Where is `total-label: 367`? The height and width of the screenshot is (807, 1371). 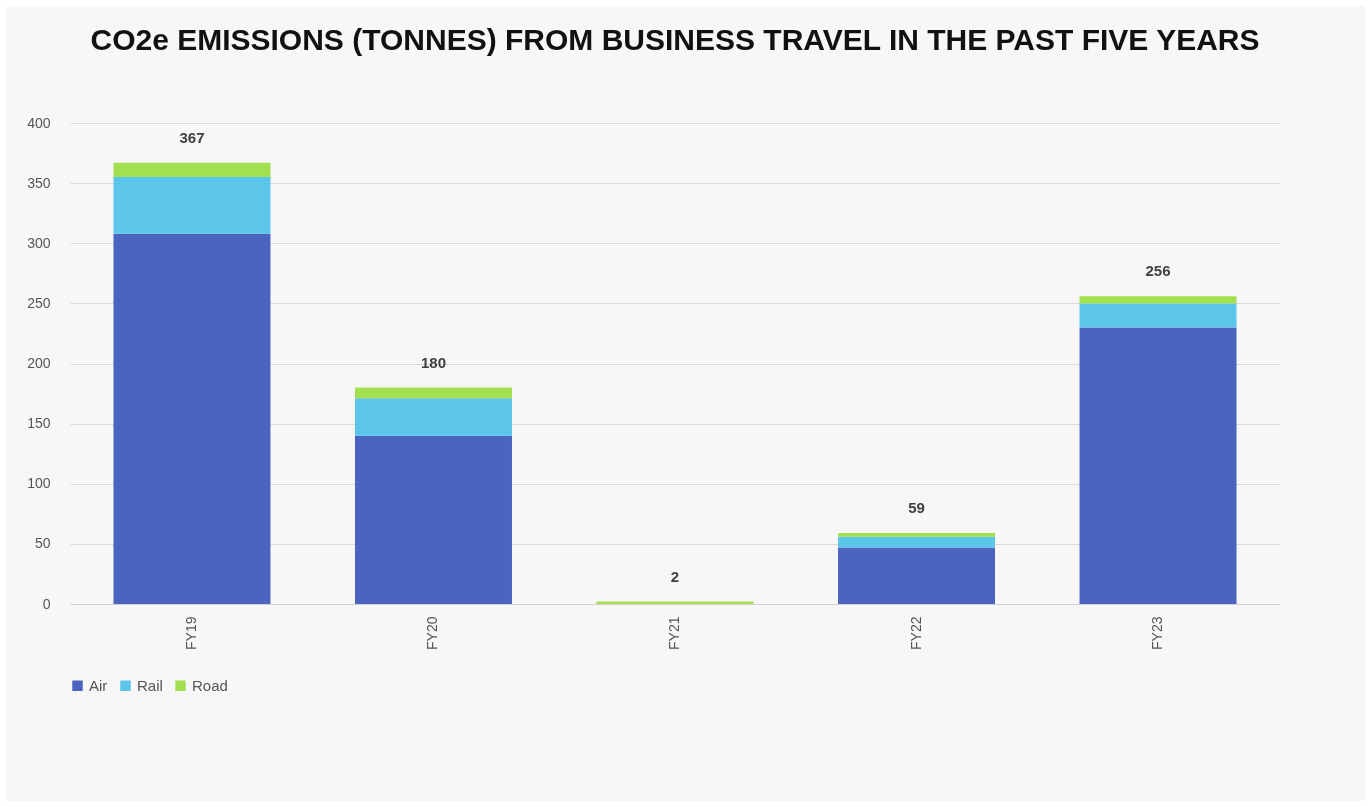 total-label: 367 is located at coordinates (192, 137).